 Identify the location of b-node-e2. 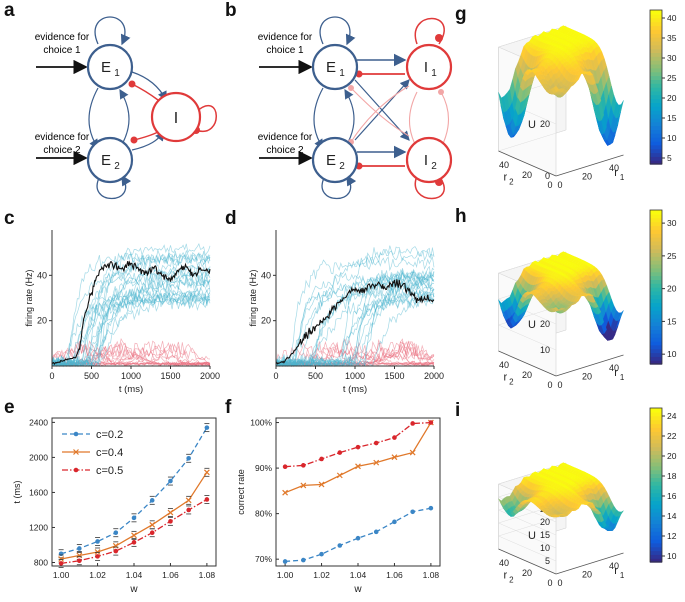
(335, 160).